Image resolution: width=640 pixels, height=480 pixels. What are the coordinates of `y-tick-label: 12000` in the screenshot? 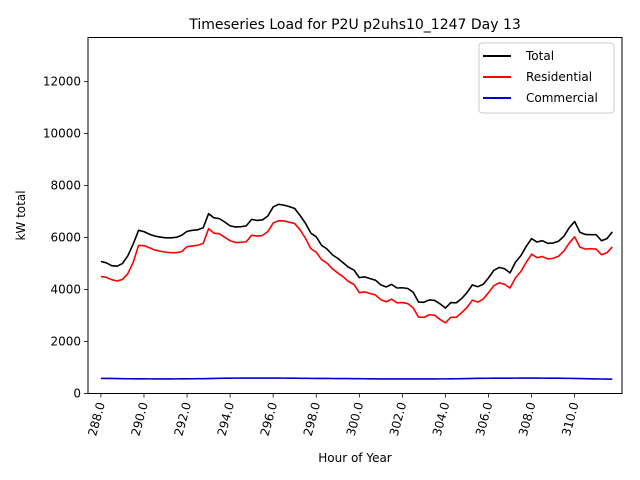 It's located at (62, 82).